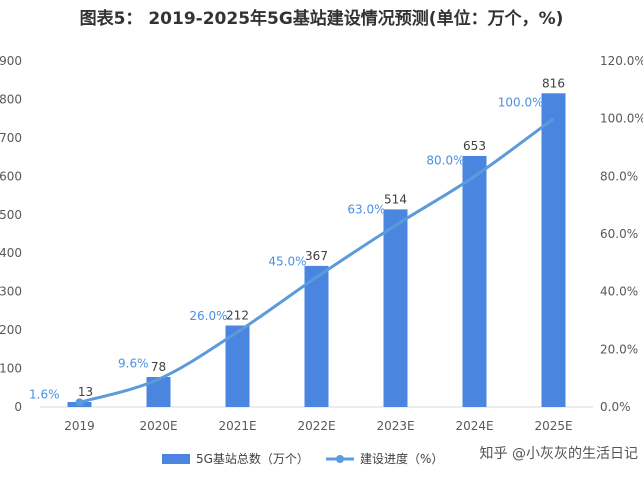 The height and width of the screenshot is (478, 643). I want to click on y-right-tick-label: 120.0%, so click(621, 61).